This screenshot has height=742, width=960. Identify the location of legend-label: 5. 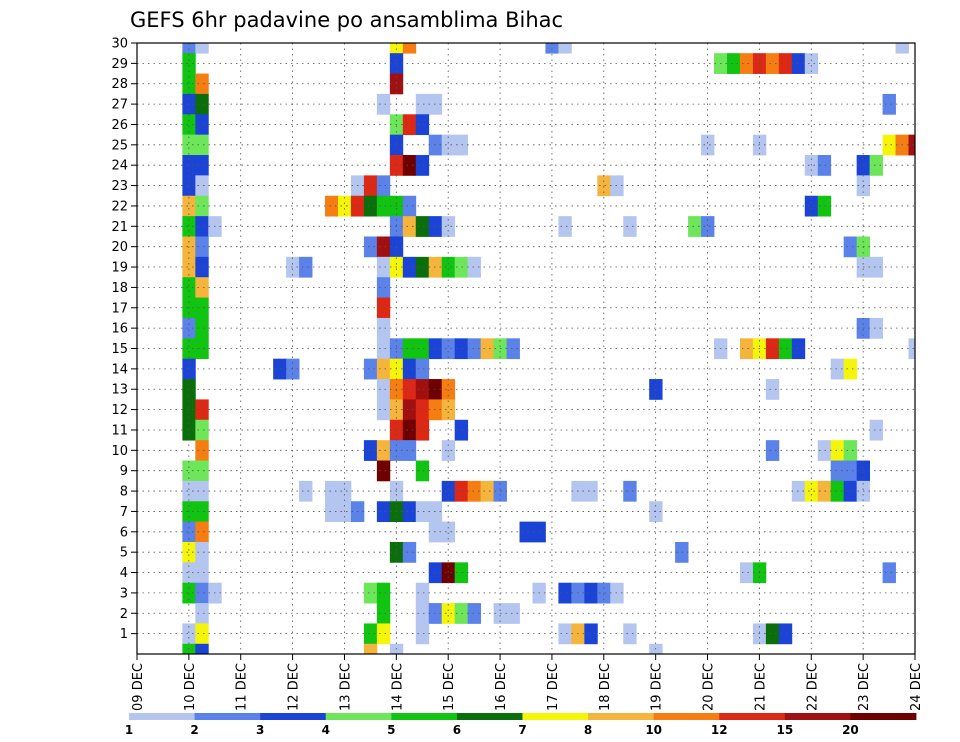
(391, 730).